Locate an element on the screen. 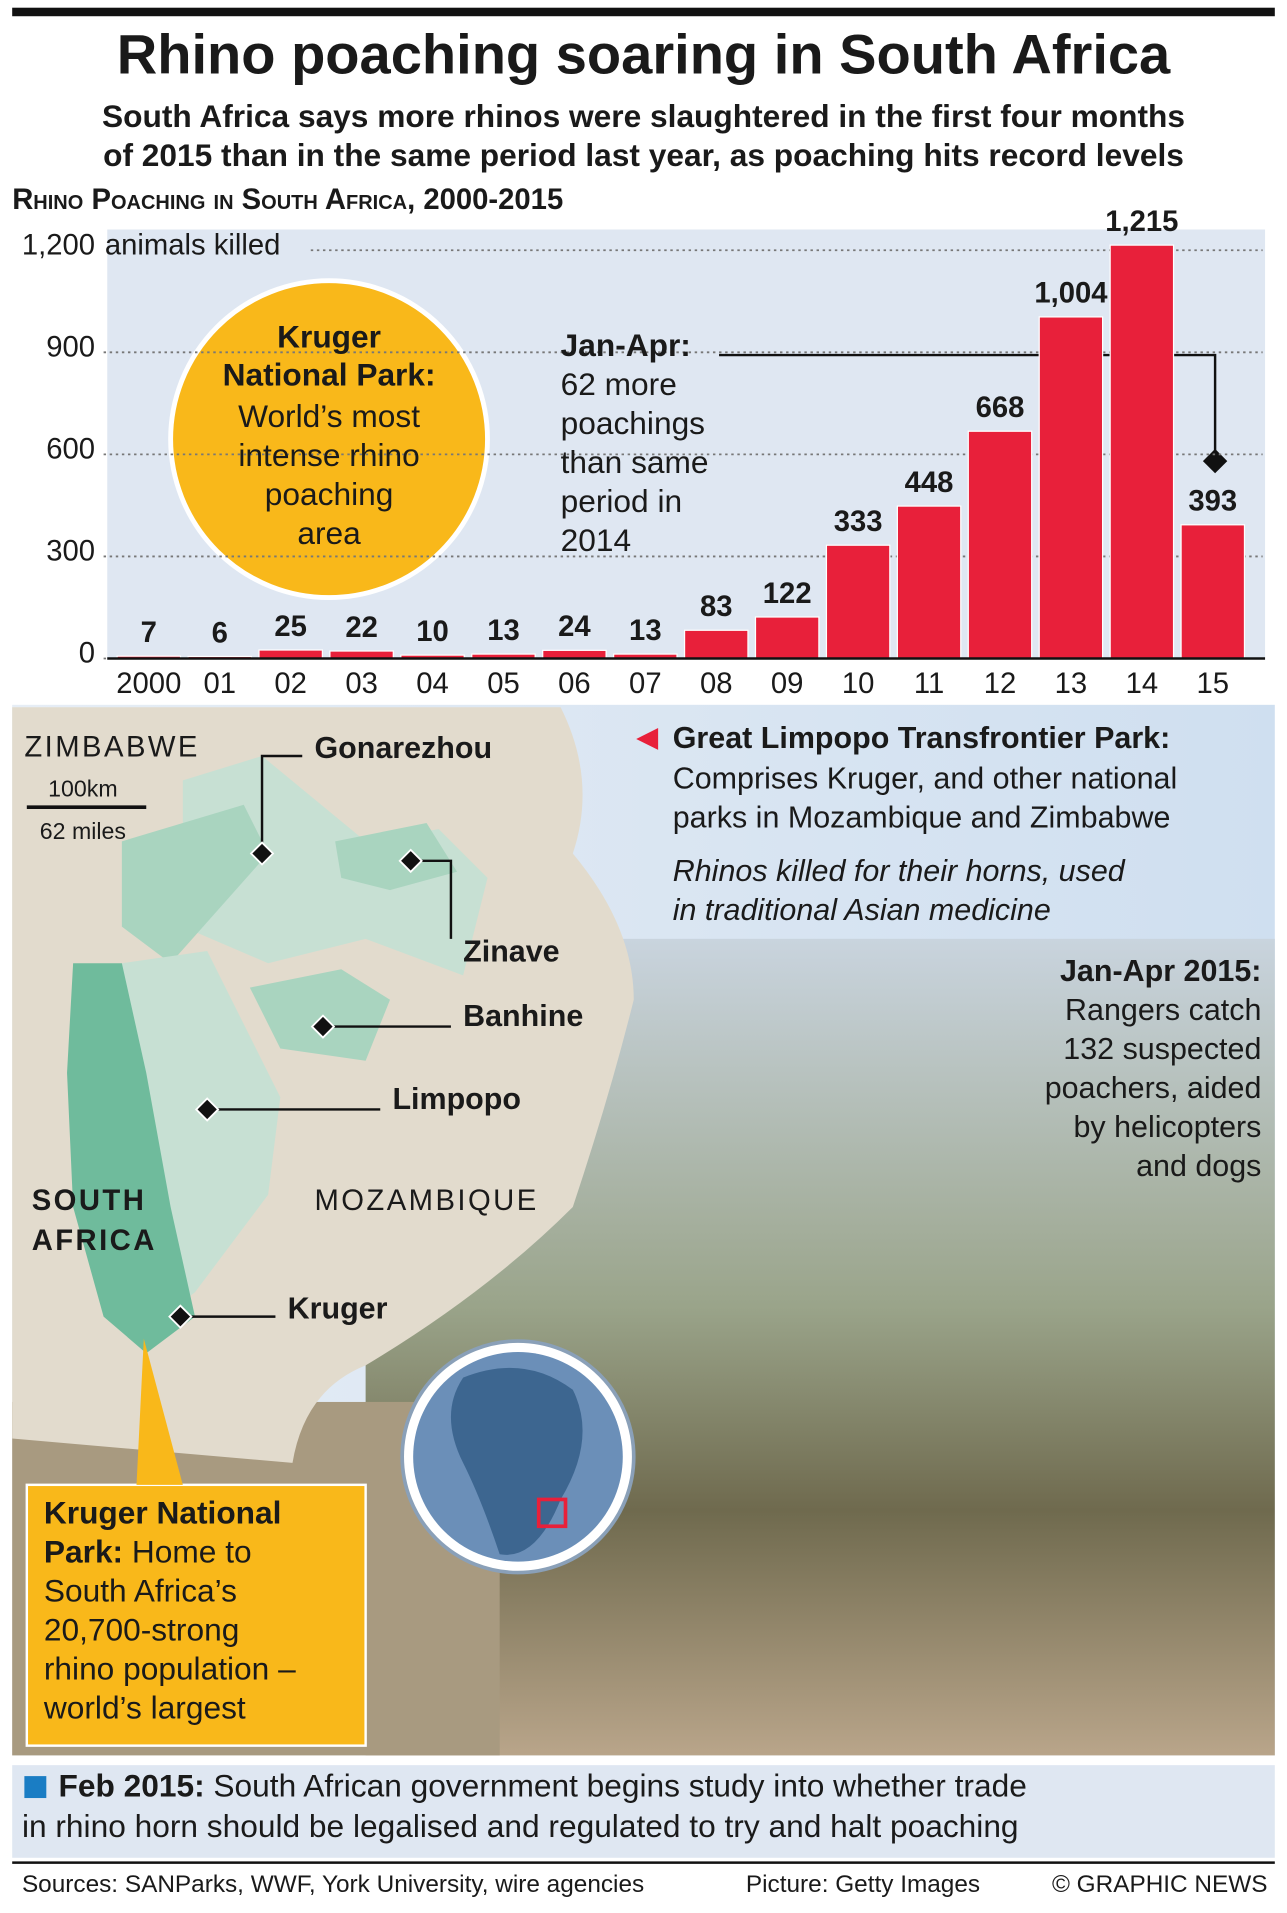 This screenshot has width=1287, height=1913. transfrontier-note: in traditional Asian medicine is located at coordinates (862, 910).